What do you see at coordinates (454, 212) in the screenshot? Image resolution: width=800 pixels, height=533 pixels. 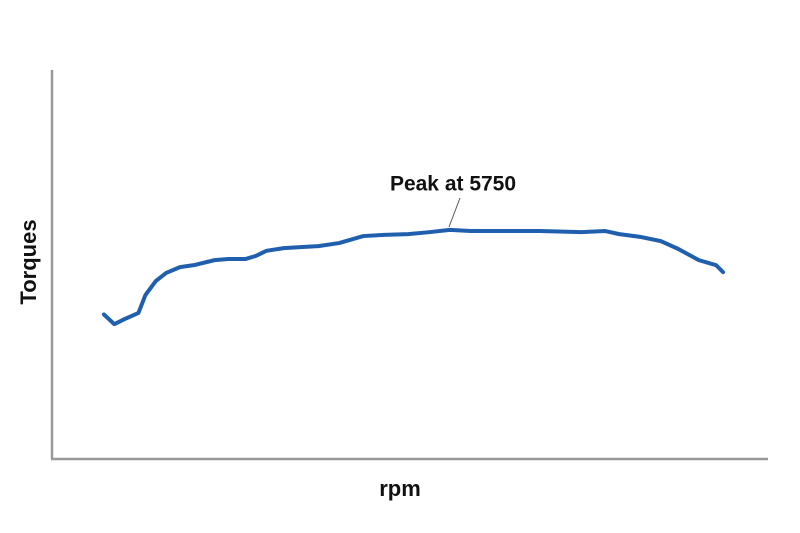 I see `annotation-leader` at bounding box center [454, 212].